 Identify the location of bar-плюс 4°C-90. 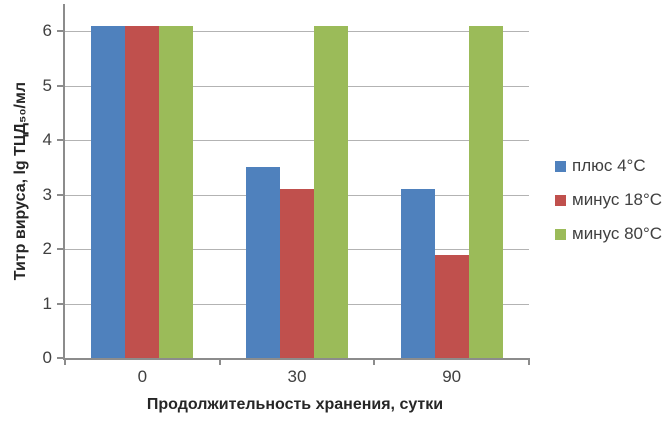
(417, 273).